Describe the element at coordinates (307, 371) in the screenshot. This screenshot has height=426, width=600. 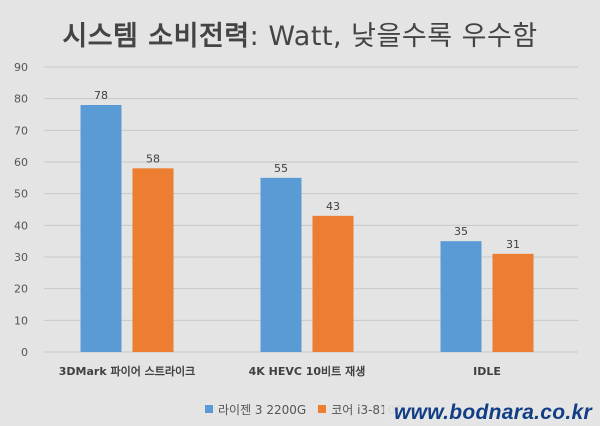
I see `x-tick-label: 4K HEVC 10비트 재생` at that location.